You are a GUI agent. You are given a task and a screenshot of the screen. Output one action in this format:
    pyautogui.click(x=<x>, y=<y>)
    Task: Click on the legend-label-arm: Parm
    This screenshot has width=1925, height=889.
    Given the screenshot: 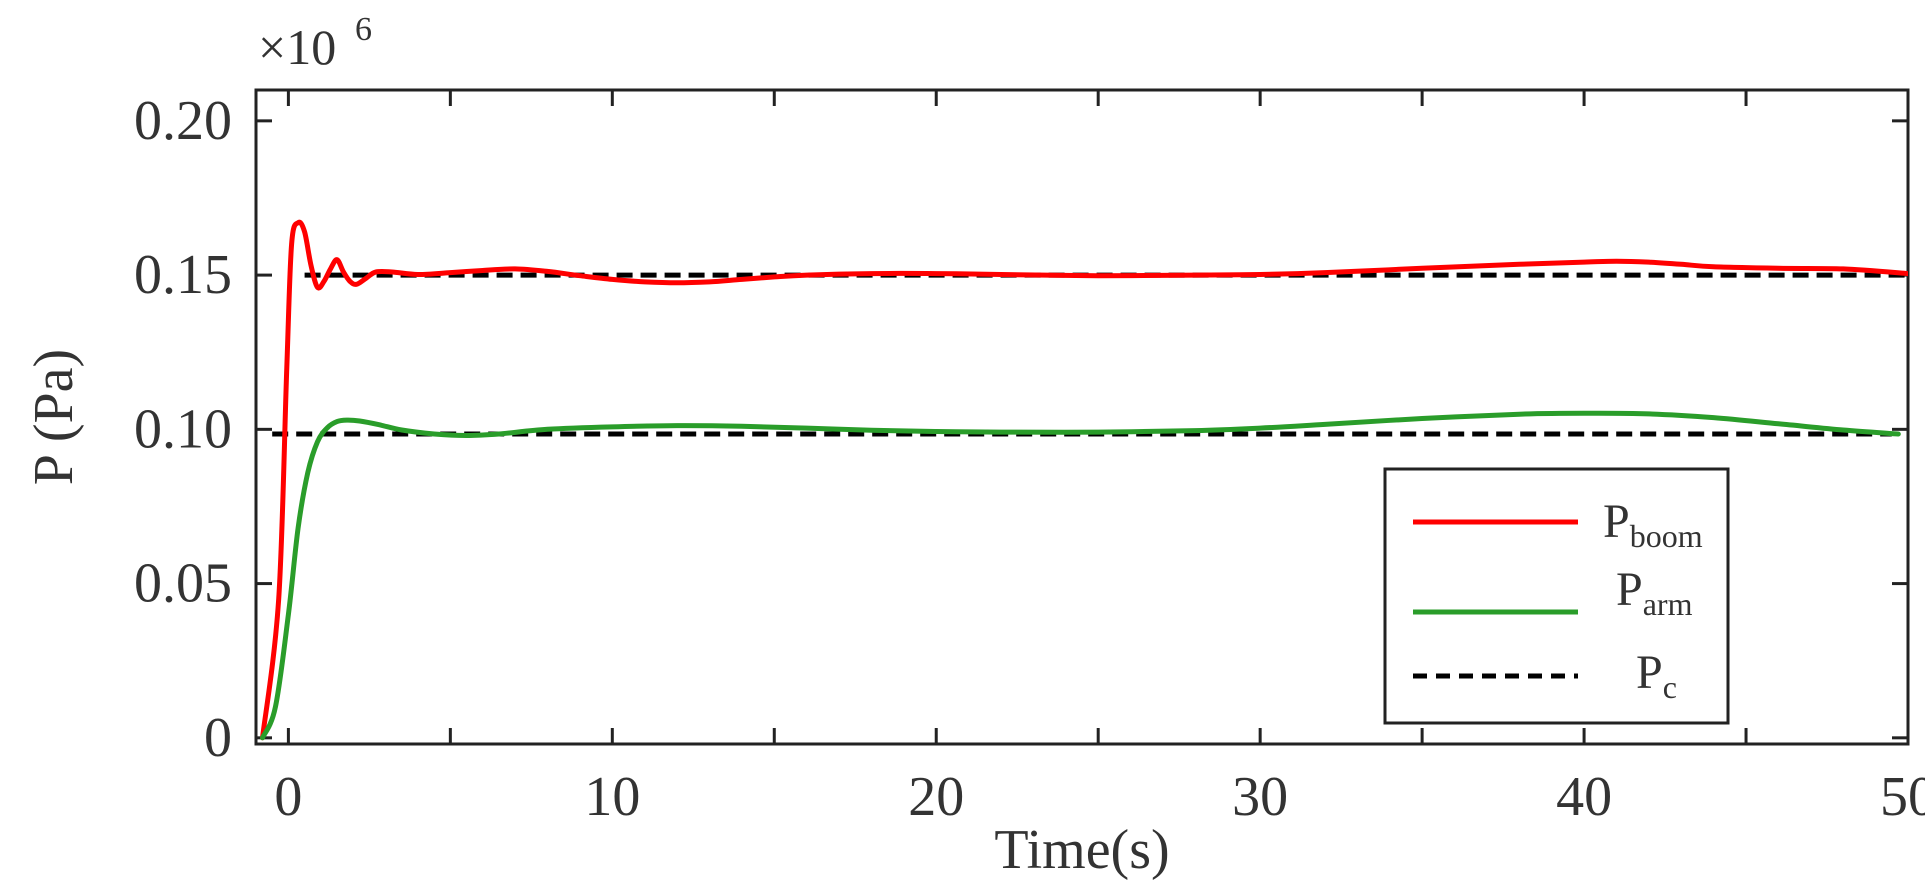 What is the action you would take?
    pyautogui.click(x=1654, y=592)
    